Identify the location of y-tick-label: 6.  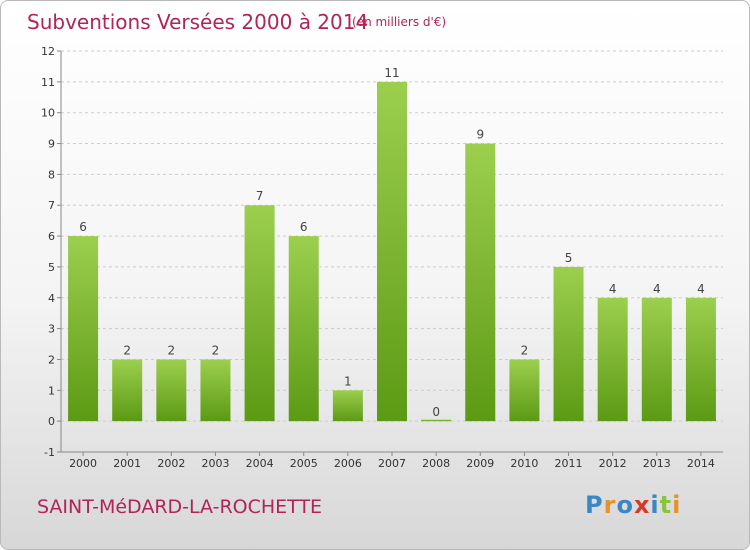
(51, 236).